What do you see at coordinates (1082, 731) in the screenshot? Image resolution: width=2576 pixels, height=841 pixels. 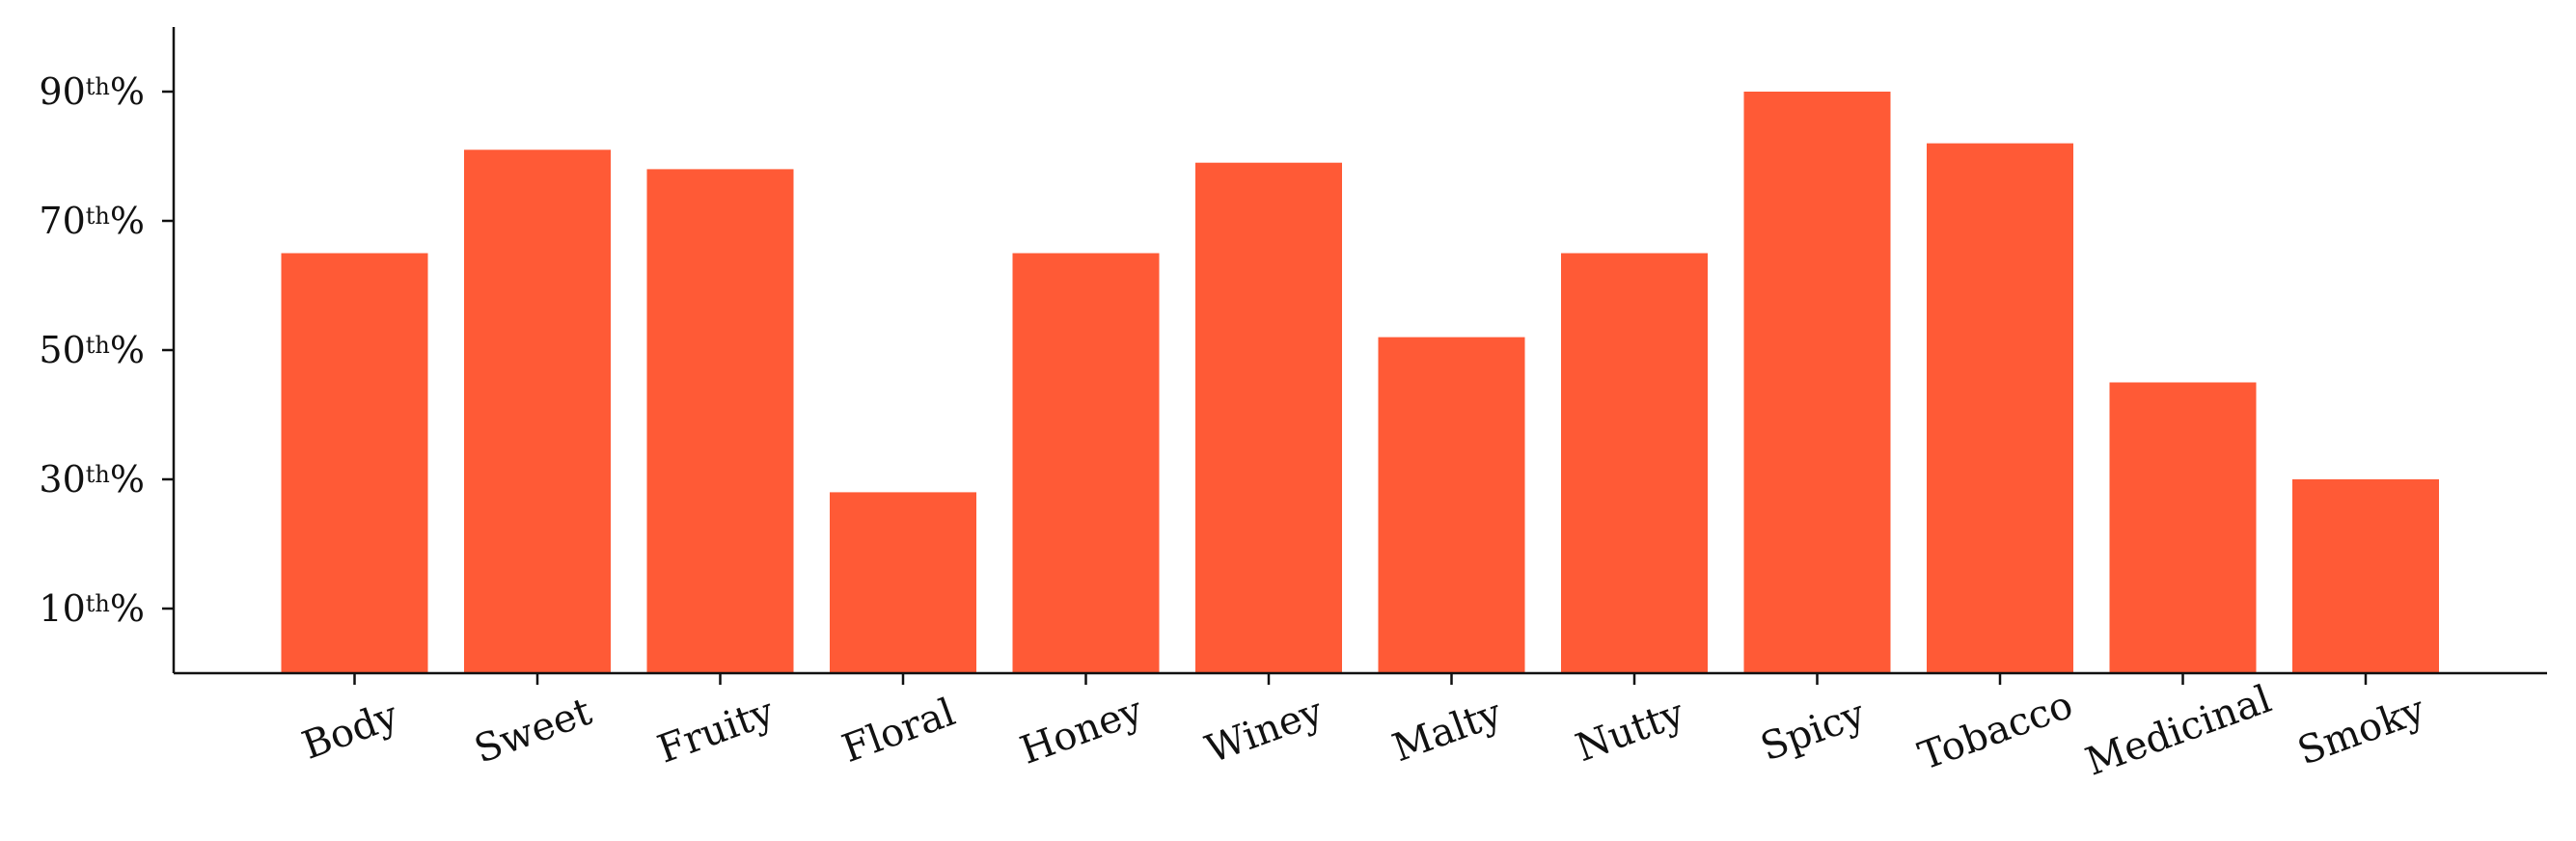 I see `x-tick-label-honey: Honey` at bounding box center [1082, 731].